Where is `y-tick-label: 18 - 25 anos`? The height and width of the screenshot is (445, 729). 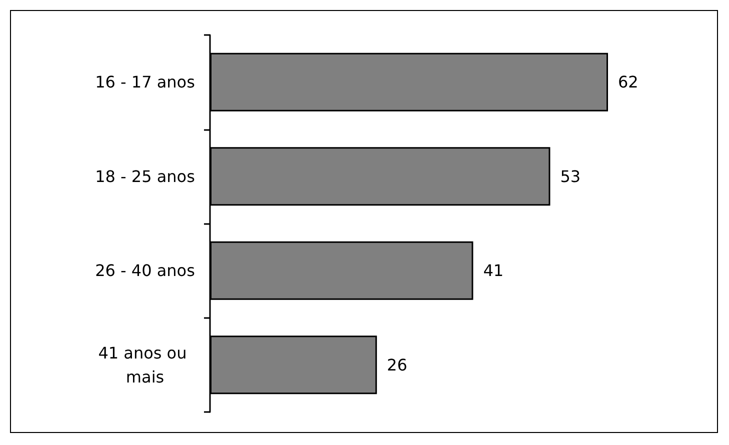 y-tick-label: 18 - 25 anos is located at coordinates (145, 176).